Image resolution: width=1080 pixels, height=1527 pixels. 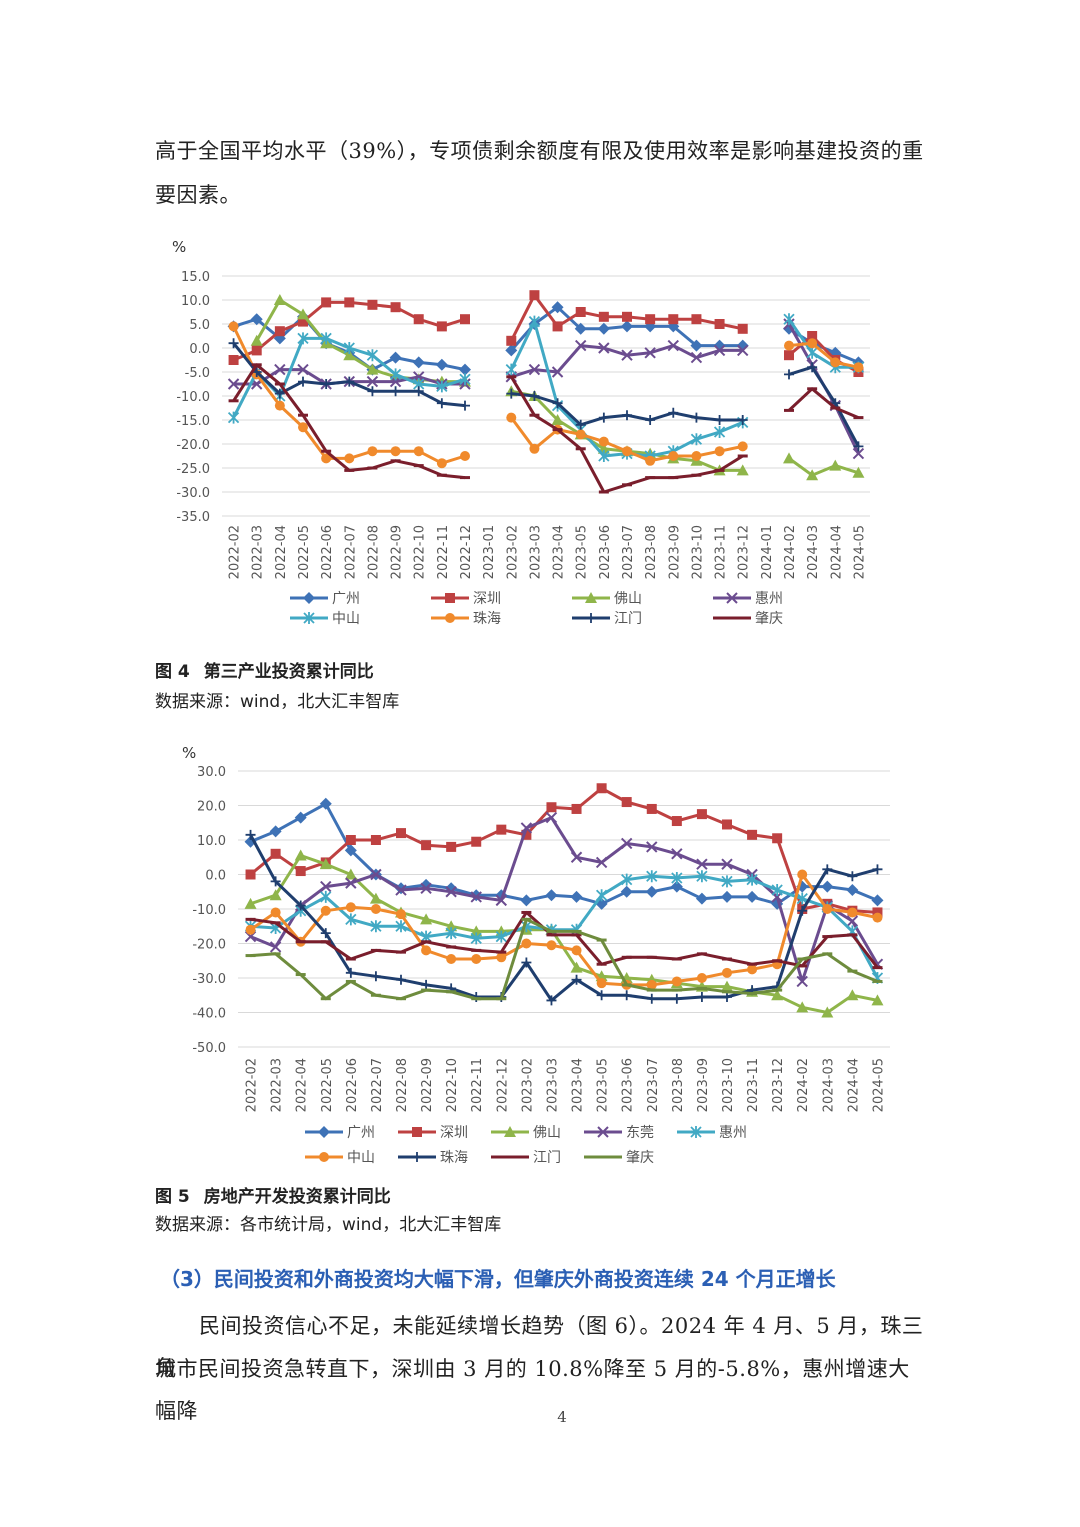 What do you see at coordinates (211, 772) in the screenshot?
I see `y-tick-label: 30.0` at bounding box center [211, 772].